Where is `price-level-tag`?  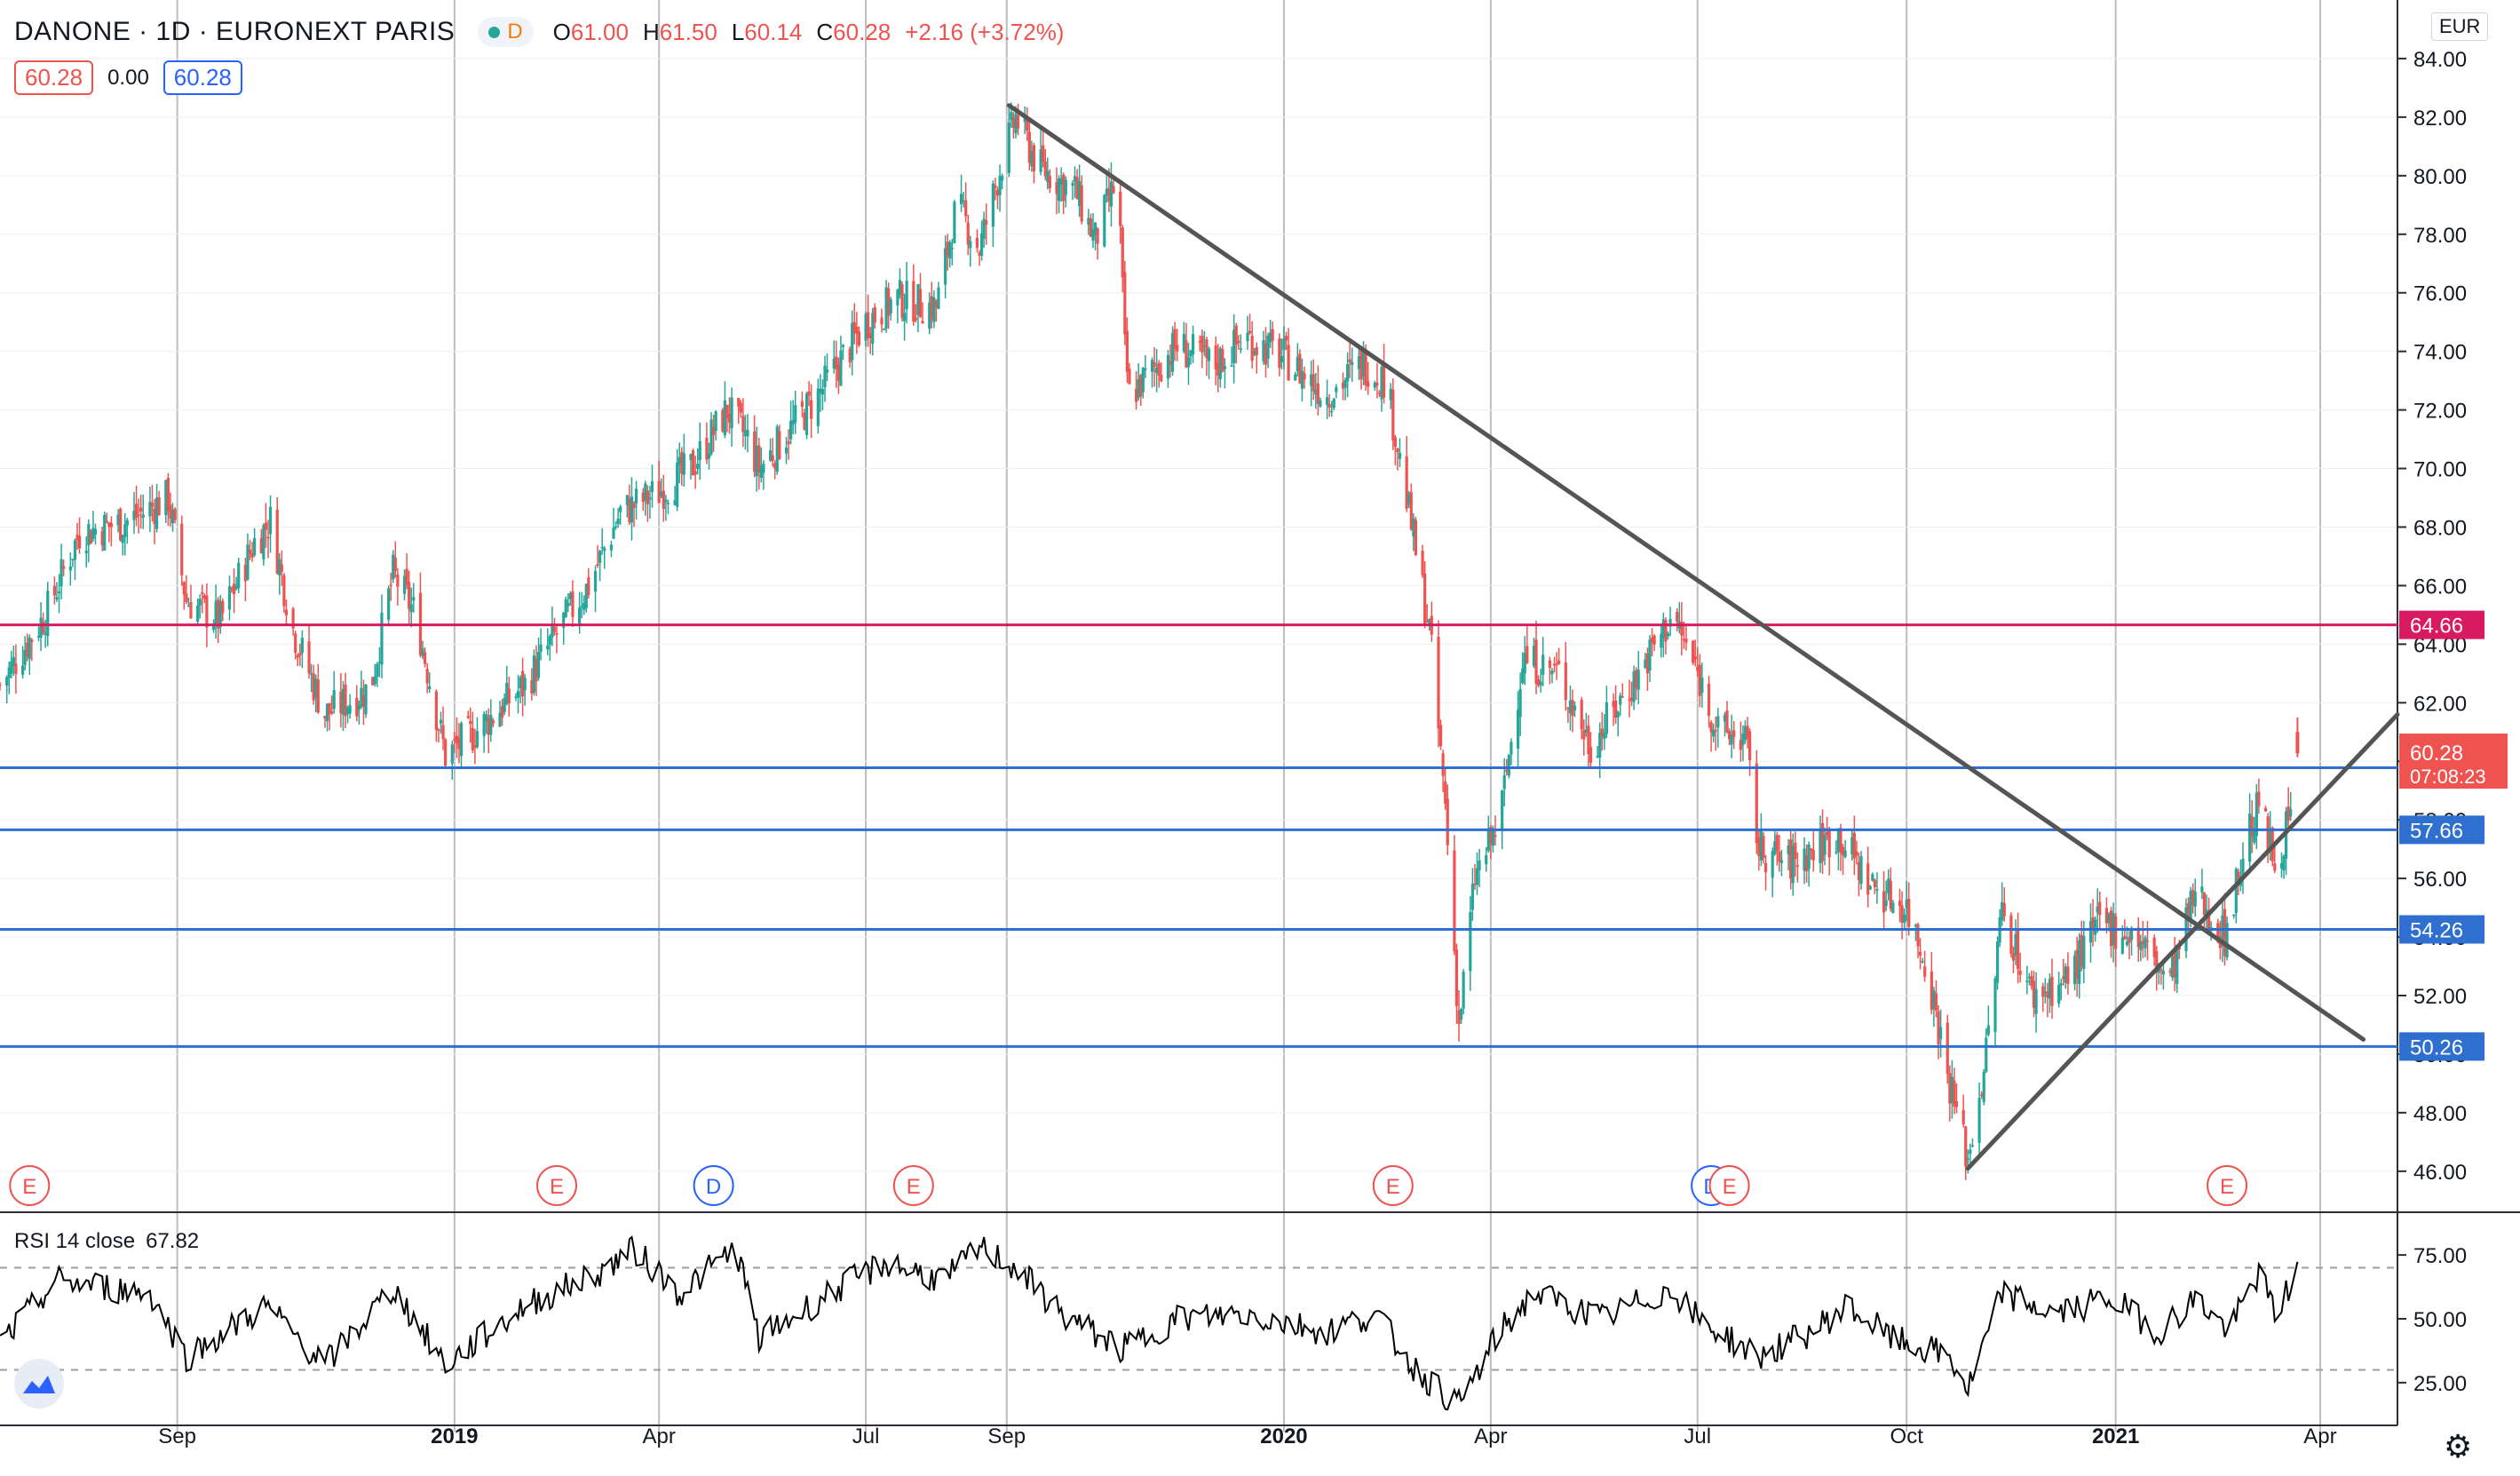
price-level-tag is located at coordinates (2441, 624).